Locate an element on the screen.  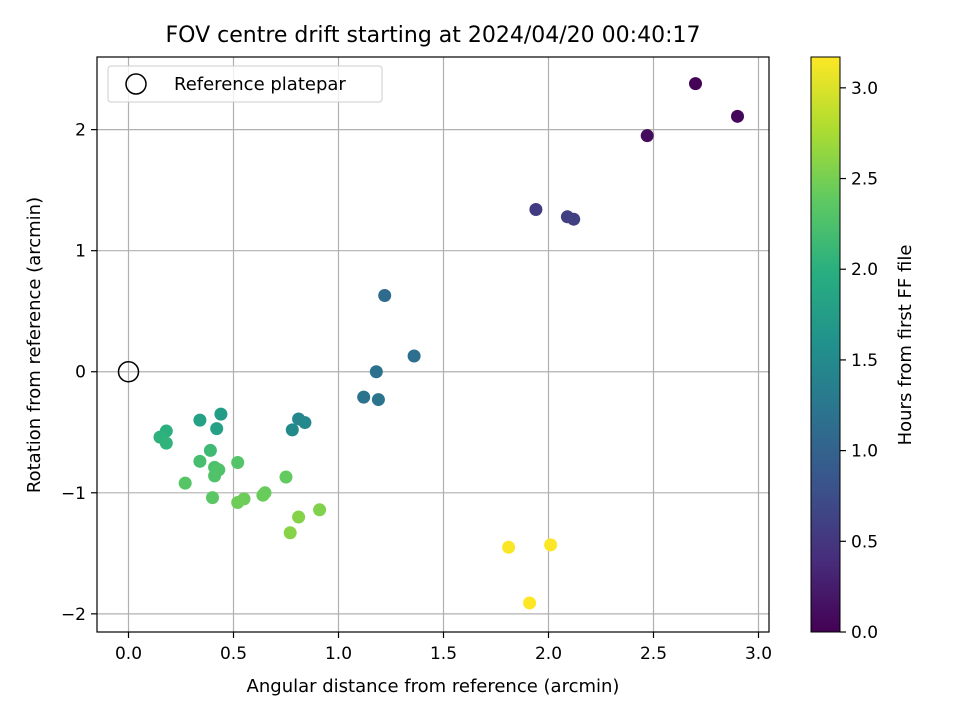
reference-platepar-marker is located at coordinates (128, 371).